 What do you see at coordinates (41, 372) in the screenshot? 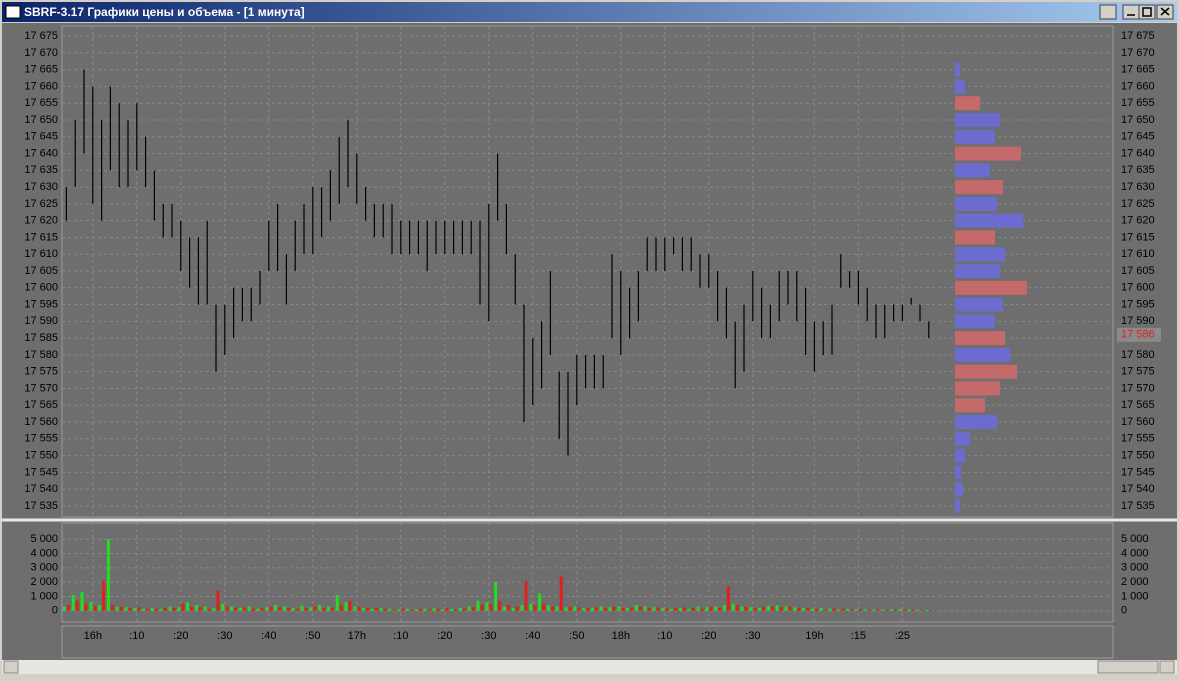
I see `y-tick-label: 17 575` at bounding box center [41, 372].